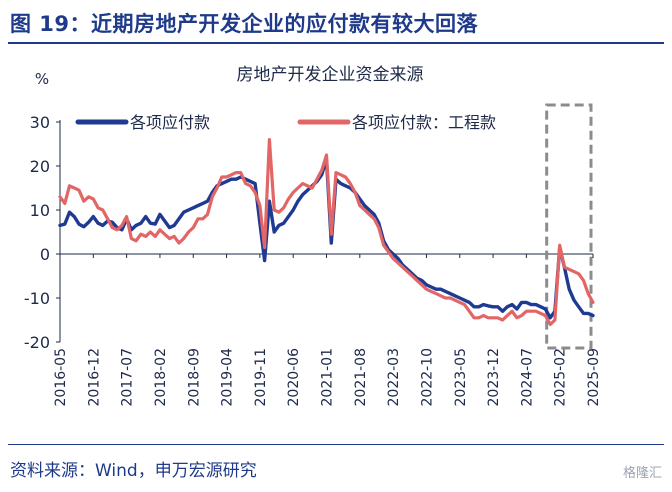  What do you see at coordinates (394, 377) in the screenshot?
I see `x-tick-label: 2022-03` at bounding box center [394, 377].